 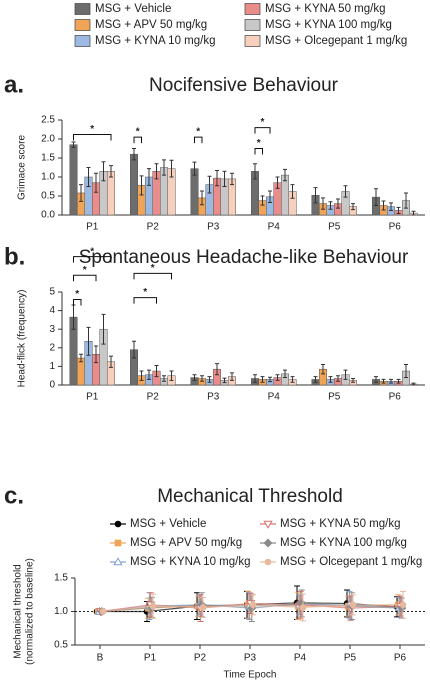 What do you see at coordinates (351, 562) in the screenshot?
I see `legend-label: MSG + Olcegepant 1 mg/kg` at bounding box center [351, 562].